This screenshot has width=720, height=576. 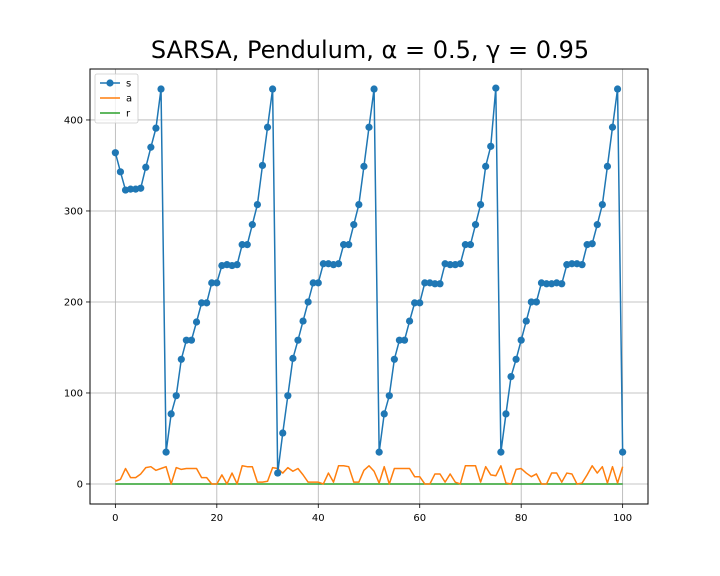 I want to click on legend-label-r: r, so click(x=128, y=114).